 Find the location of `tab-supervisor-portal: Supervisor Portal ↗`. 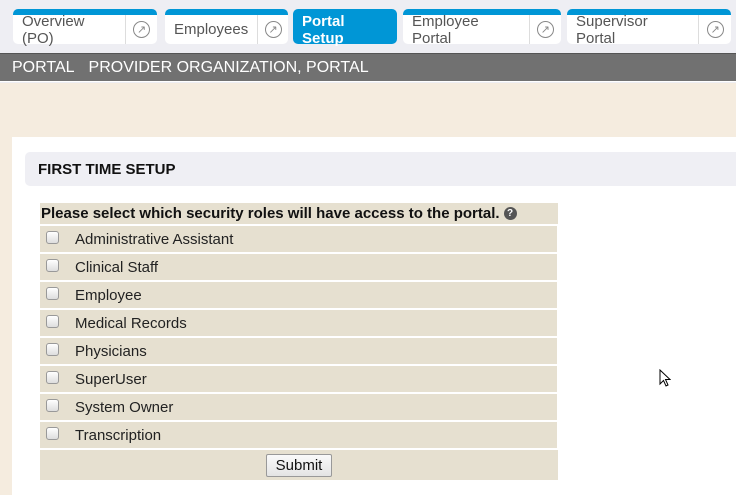

tab-supervisor-portal: Supervisor Portal ↗ is located at coordinates (649, 28).